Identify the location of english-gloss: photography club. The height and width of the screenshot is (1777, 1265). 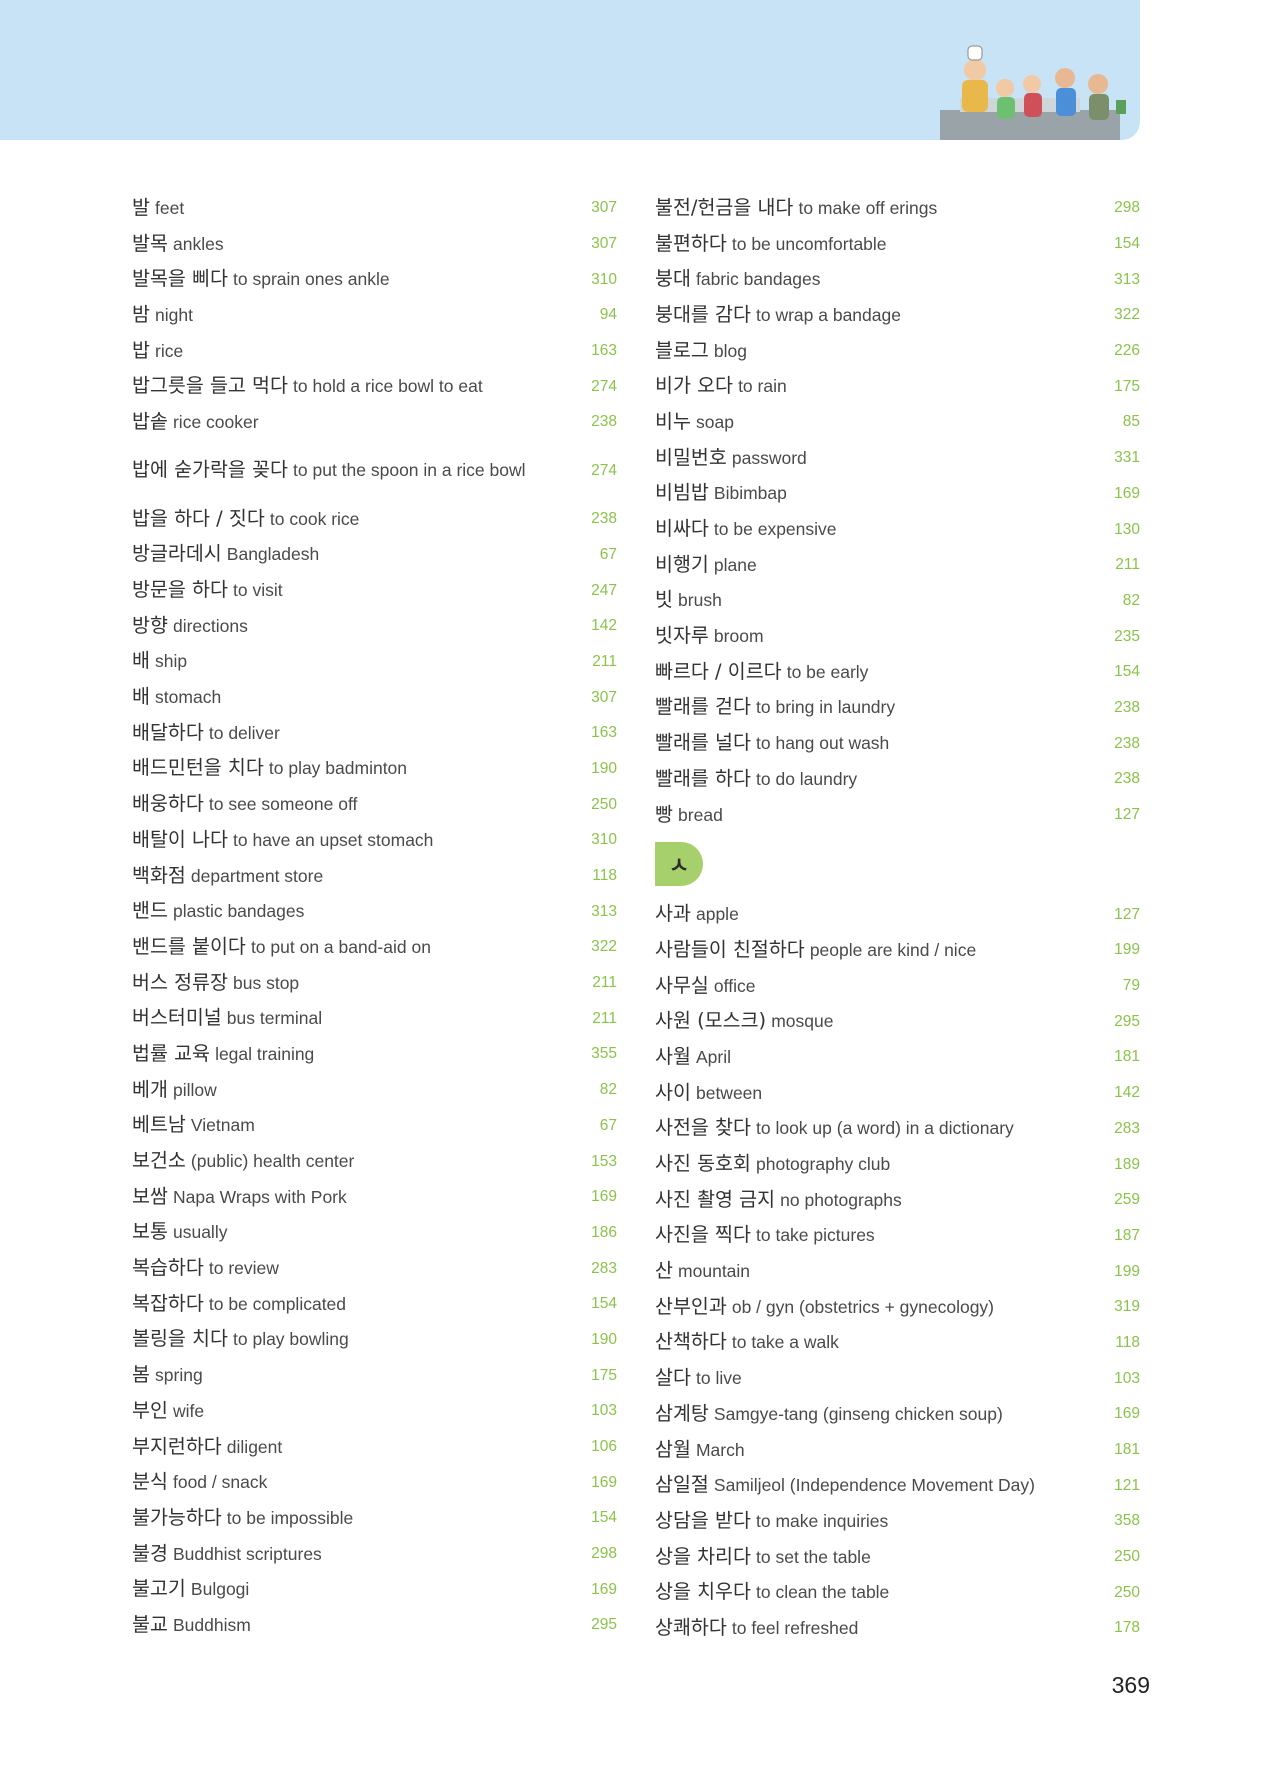
(823, 1164).